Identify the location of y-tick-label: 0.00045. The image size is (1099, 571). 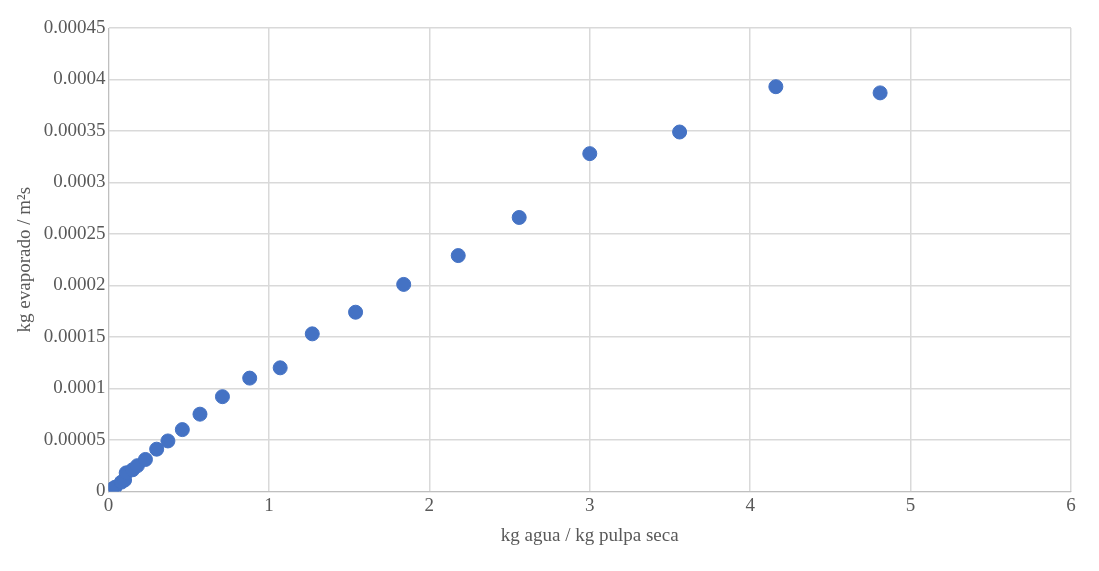
(74, 26).